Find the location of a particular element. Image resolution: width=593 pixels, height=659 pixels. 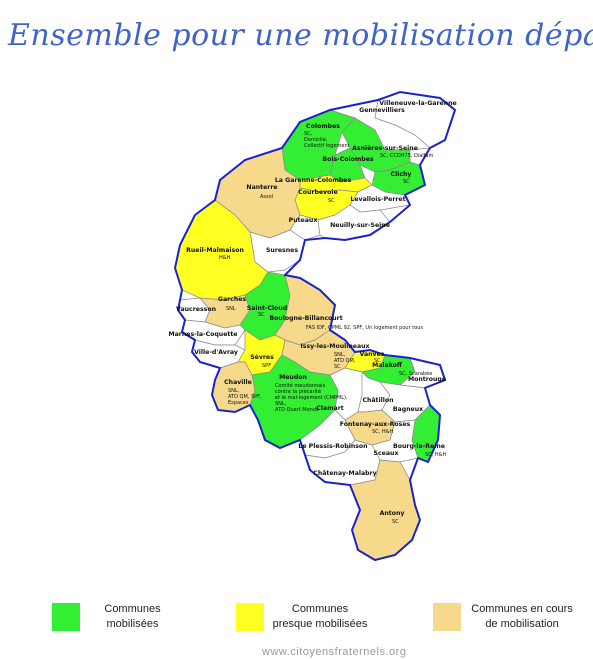

commune-label-gennevilliers: Gennevilliers is located at coordinates (382, 110).